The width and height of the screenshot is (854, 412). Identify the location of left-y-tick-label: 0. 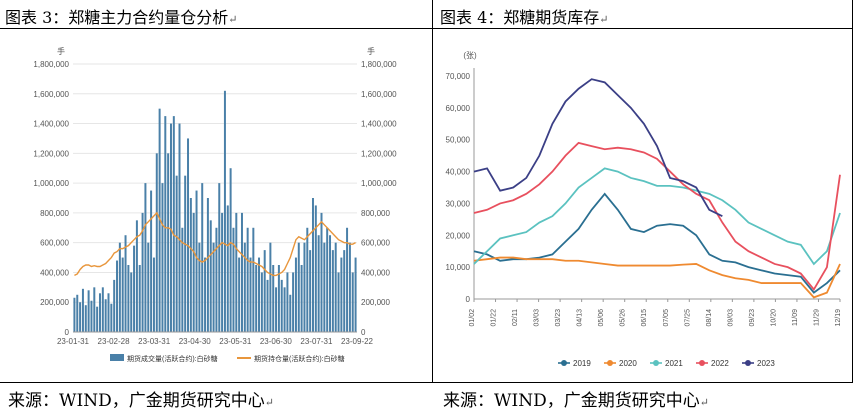
(67, 332).